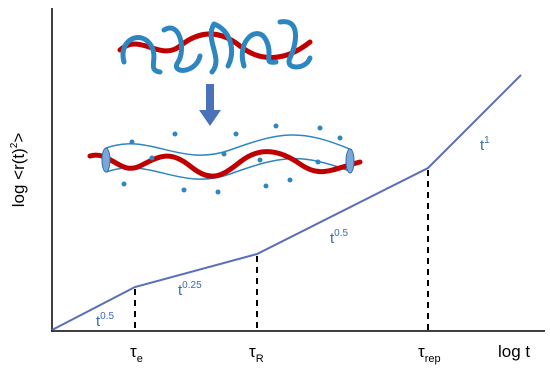 The height and width of the screenshot is (370, 550). I want to click on tick-sub: rep, so click(433, 359).